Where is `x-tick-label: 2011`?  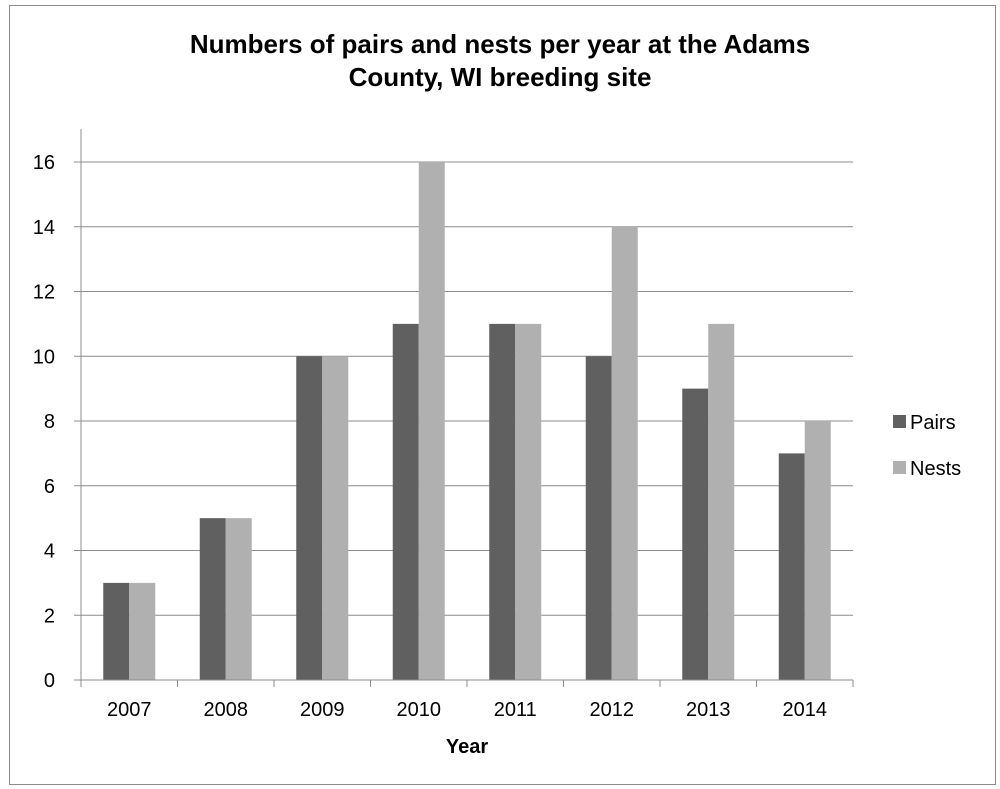 x-tick-label: 2011 is located at coordinates (515, 710).